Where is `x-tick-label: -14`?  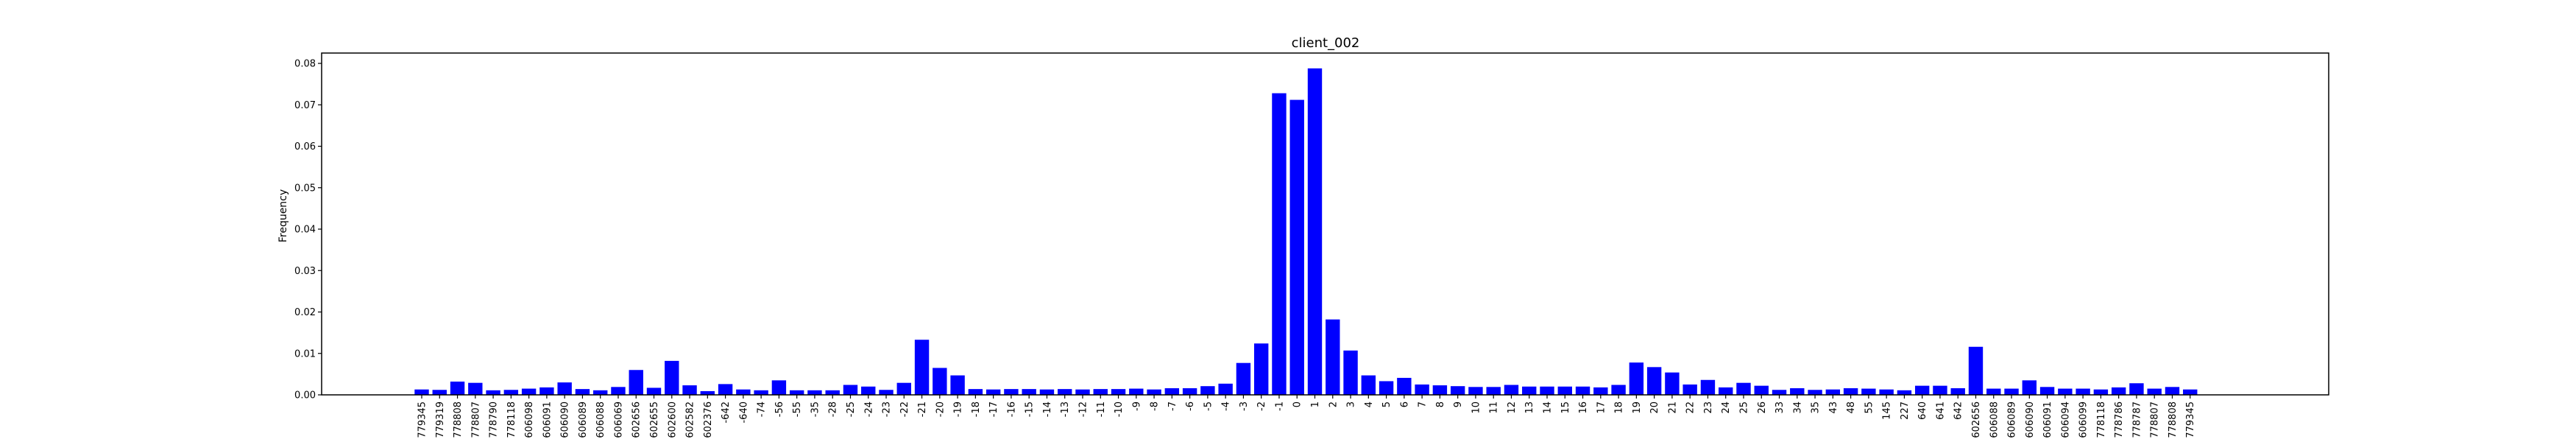
x-tick-label: -14 is located at coordinates (1047, 409).